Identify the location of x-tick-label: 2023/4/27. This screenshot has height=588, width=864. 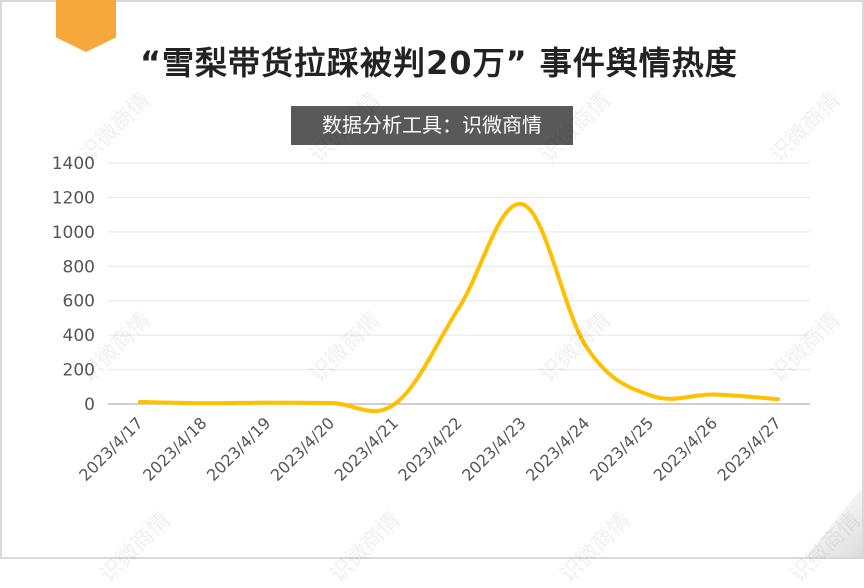
(748, 448).